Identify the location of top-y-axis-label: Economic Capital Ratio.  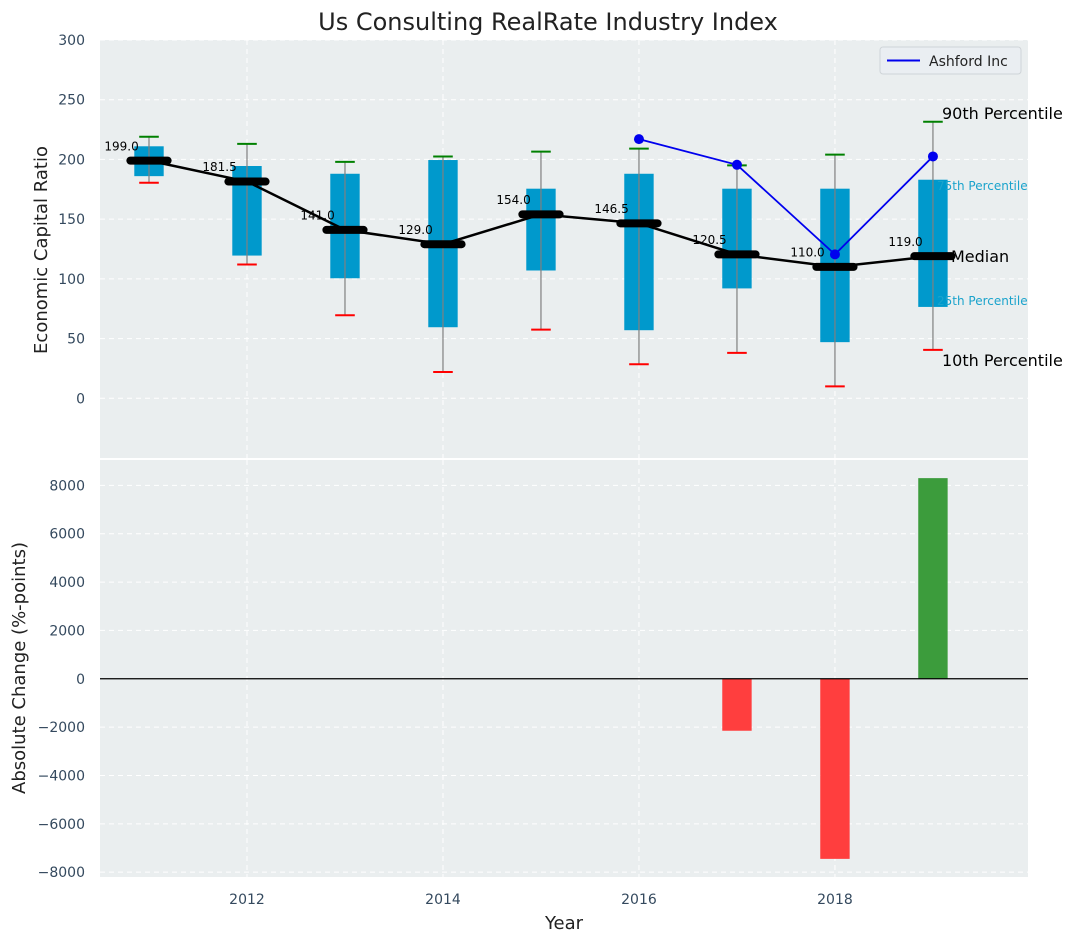
(41, 250).